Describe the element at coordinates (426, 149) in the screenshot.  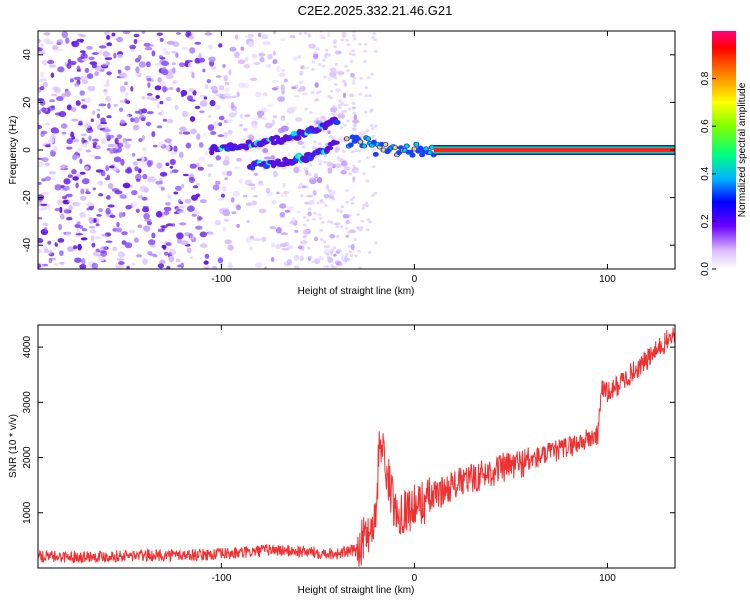
I see `spectrogram-transition-peak` at that location.